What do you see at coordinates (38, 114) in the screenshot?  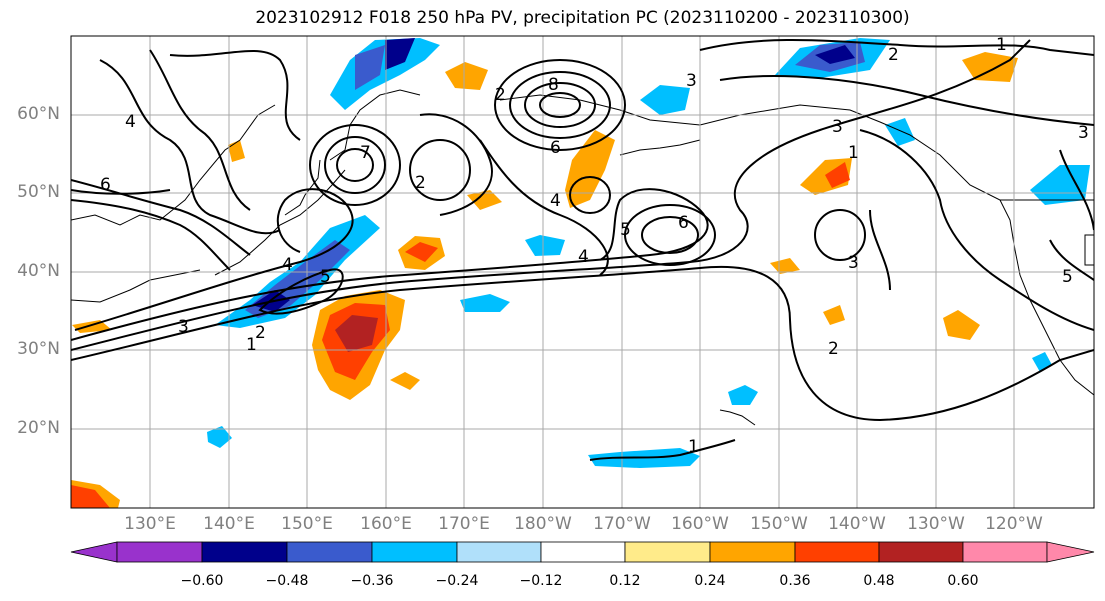 I see `lat-label: 60°N` at bounding box center [38, 114].